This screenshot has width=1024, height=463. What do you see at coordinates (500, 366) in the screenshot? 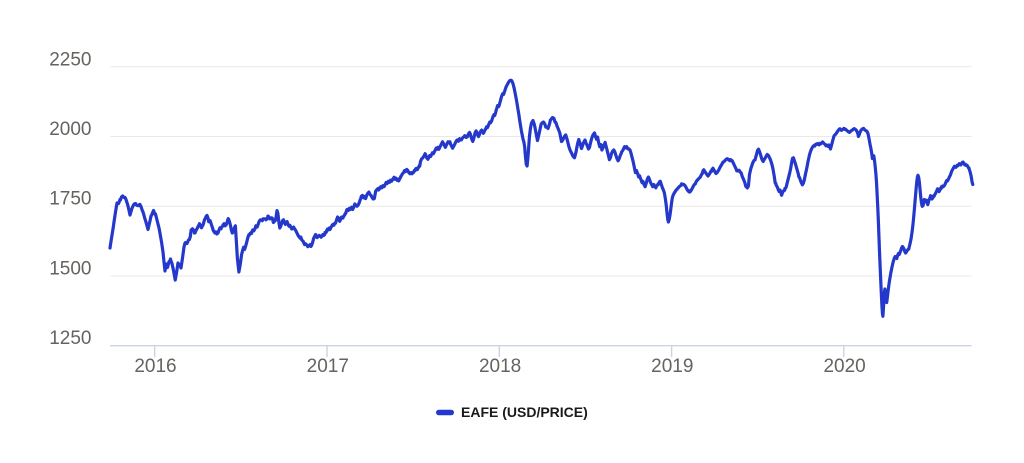
I see `svg-text: 2018` at bounding box center [500, 366].